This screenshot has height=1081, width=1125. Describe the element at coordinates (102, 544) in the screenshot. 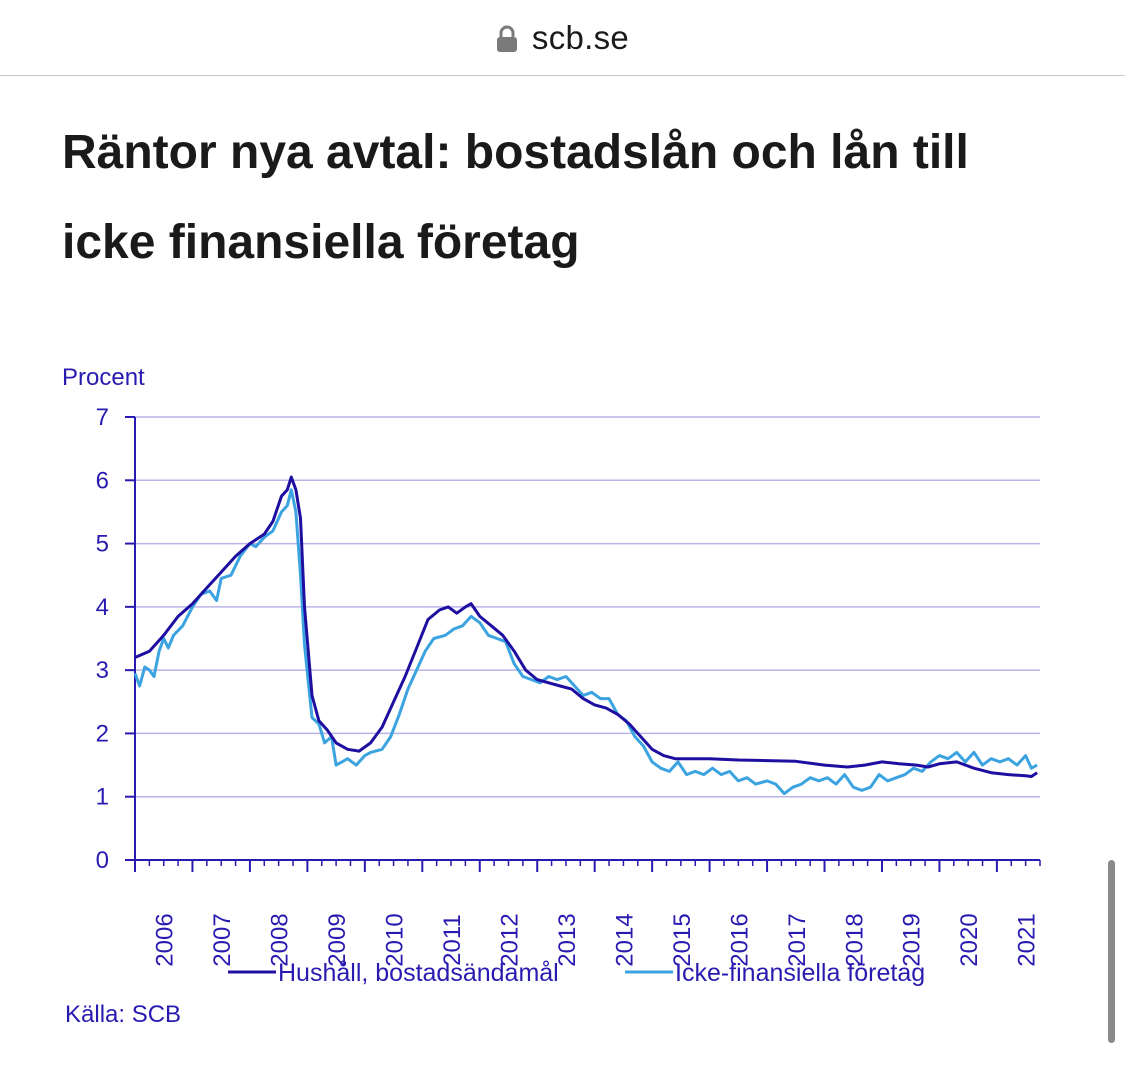

I see `y-tick-label: 5` at that location.